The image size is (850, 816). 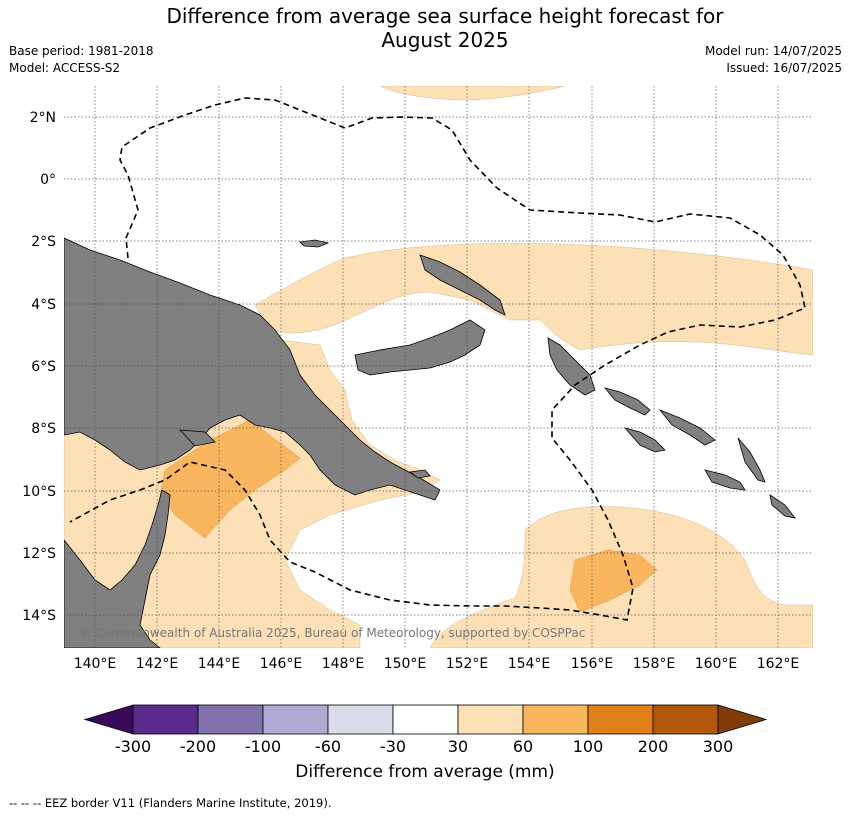 I want to click on lon-label: 152°E, so click(x=467, y=664).